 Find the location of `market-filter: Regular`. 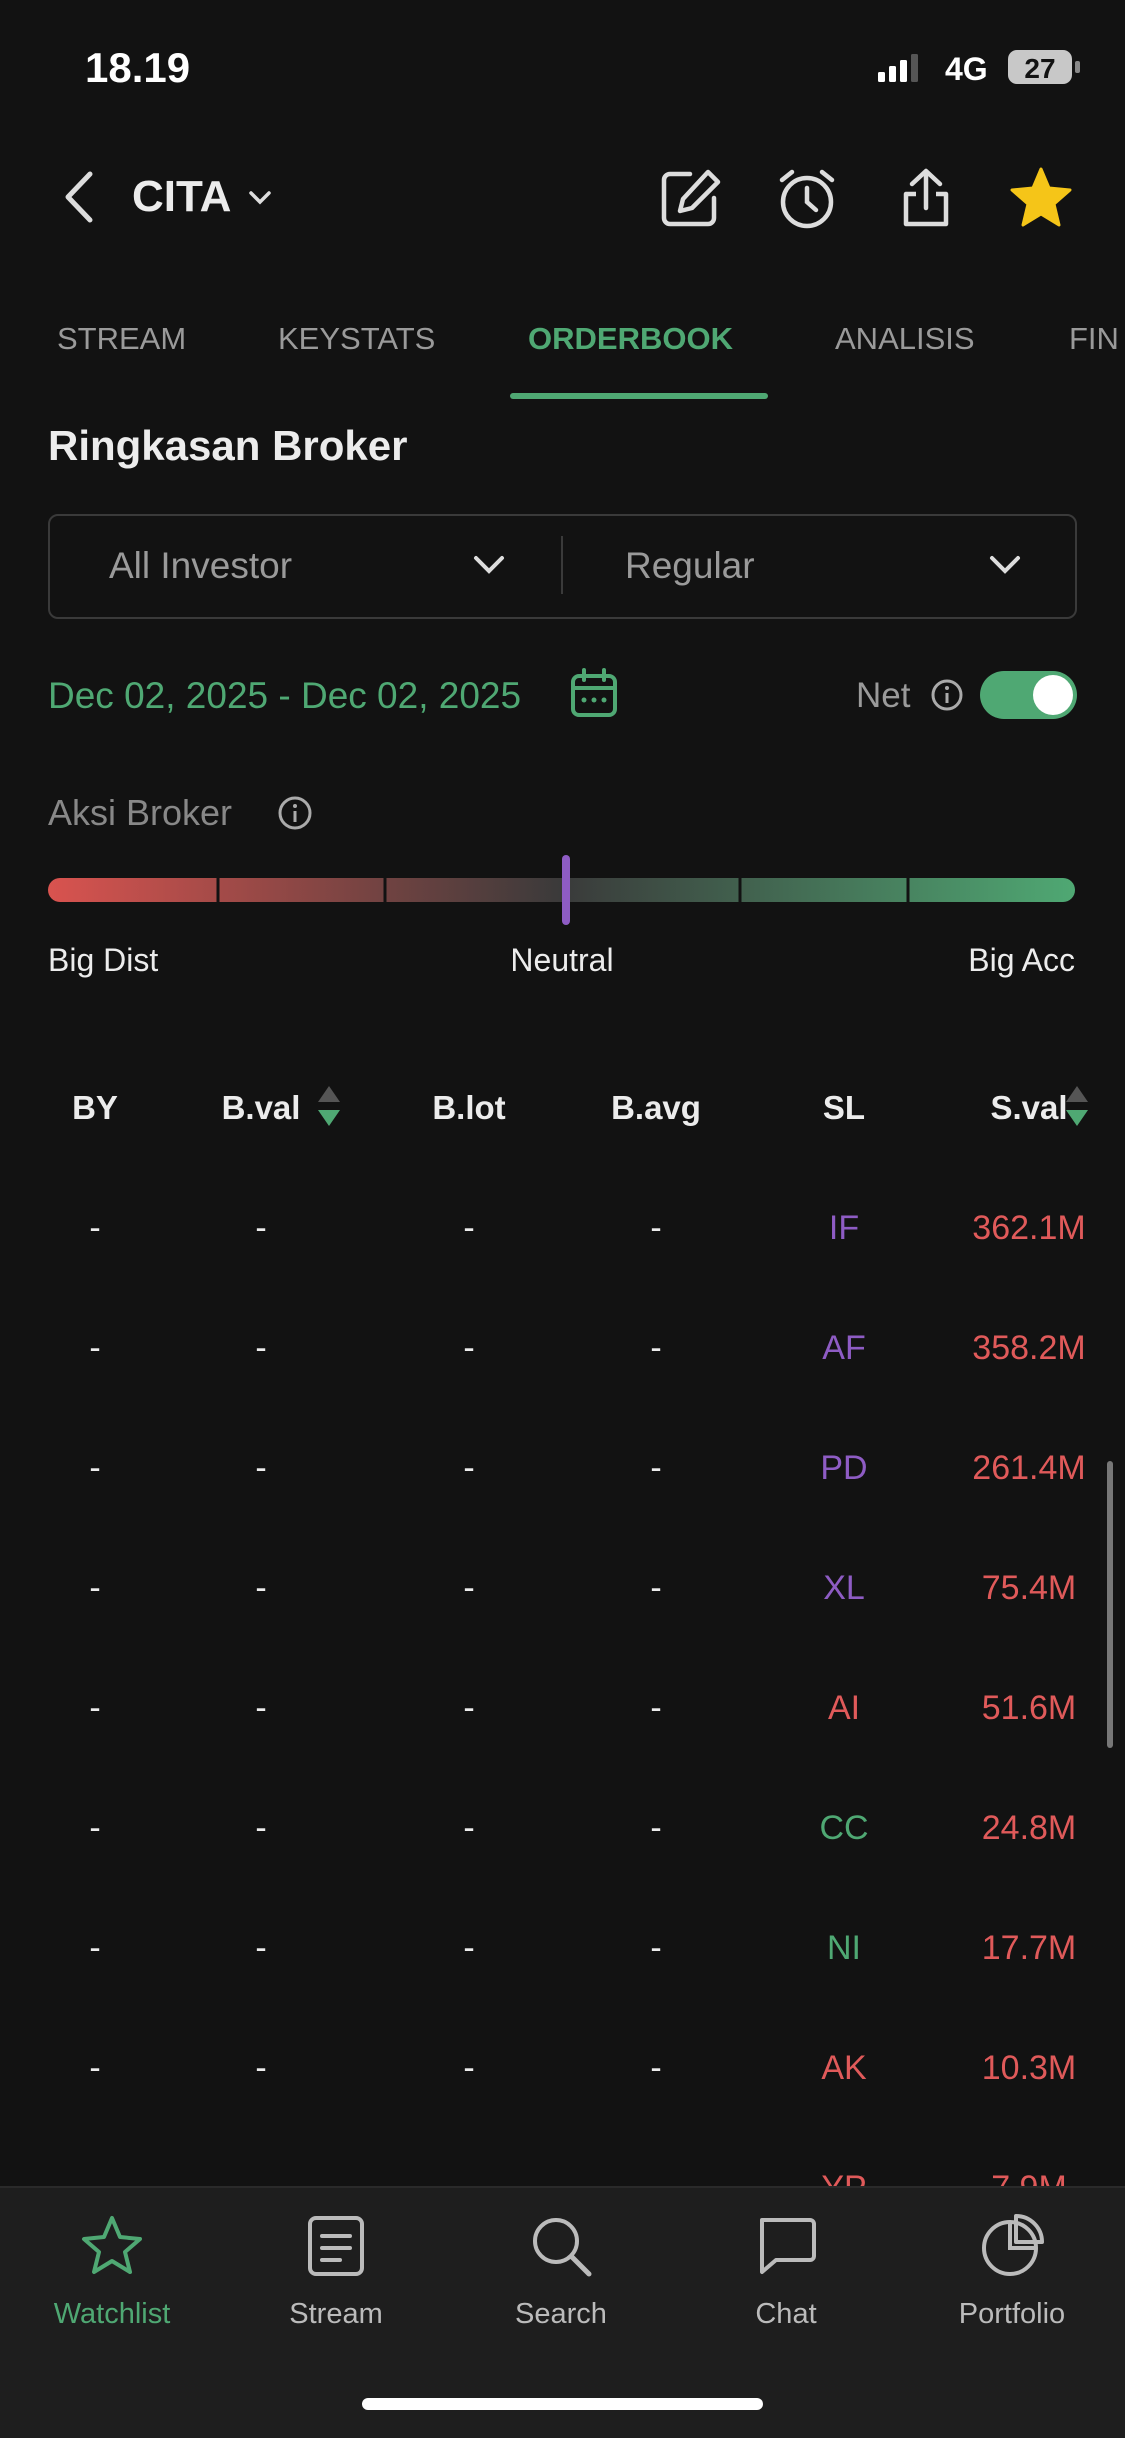

market-filter: Regular is located at coordinates (690, 565).